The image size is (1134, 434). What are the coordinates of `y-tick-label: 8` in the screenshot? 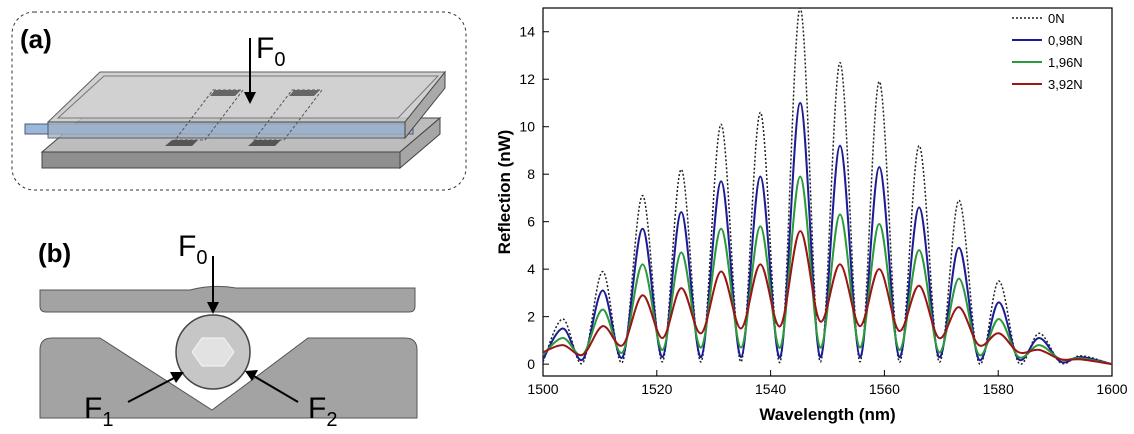 It's located at (531, 174).